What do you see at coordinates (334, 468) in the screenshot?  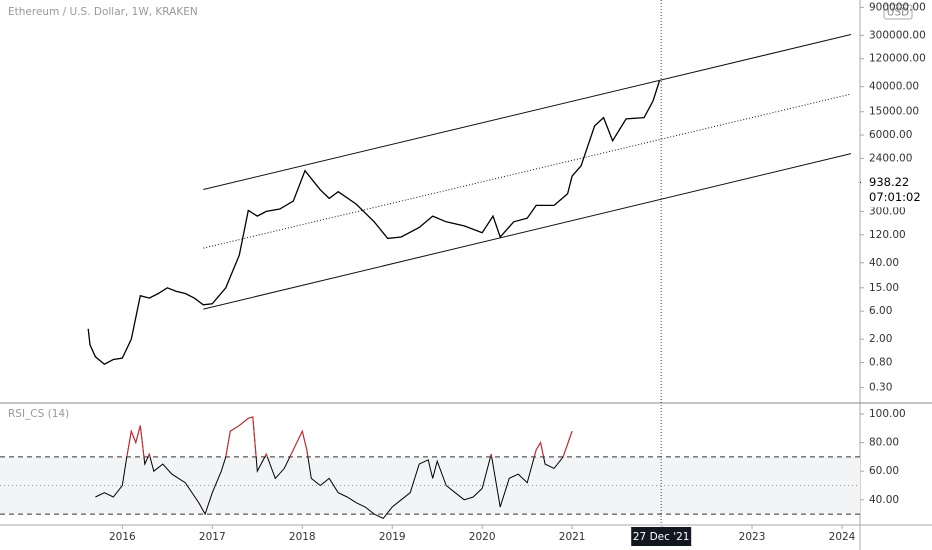 I see `rsi-line` at bounding box center [334, 468].